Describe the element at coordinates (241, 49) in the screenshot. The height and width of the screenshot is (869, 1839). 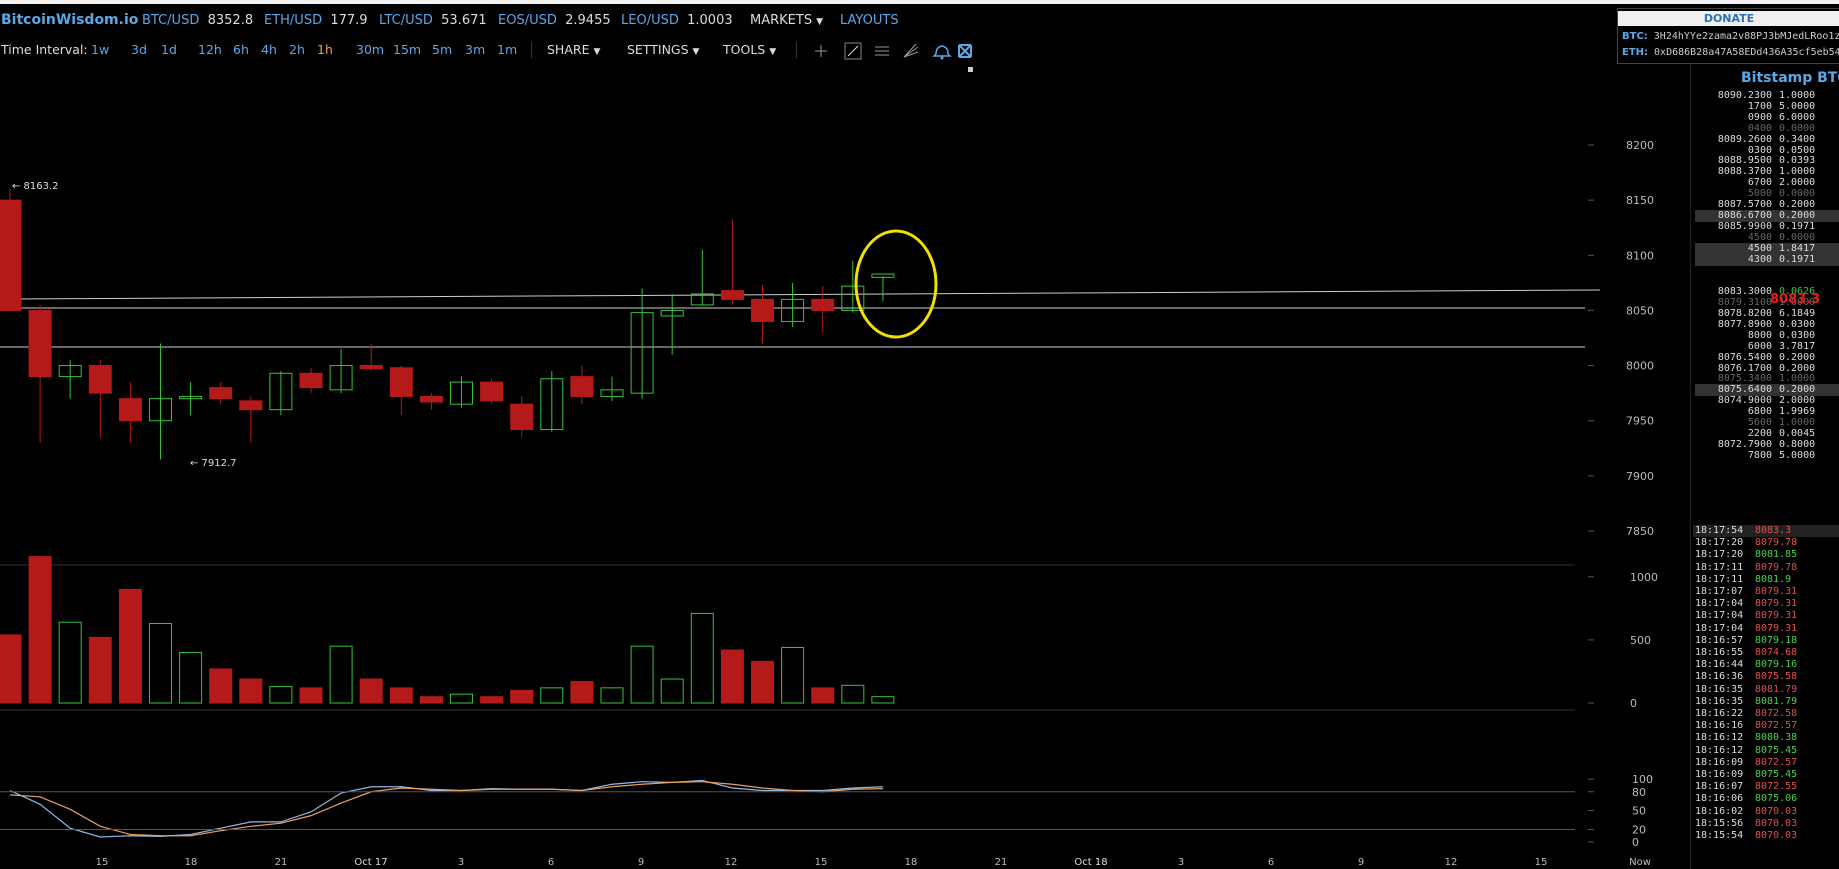
I see `interval-6h: 6h` at that location.